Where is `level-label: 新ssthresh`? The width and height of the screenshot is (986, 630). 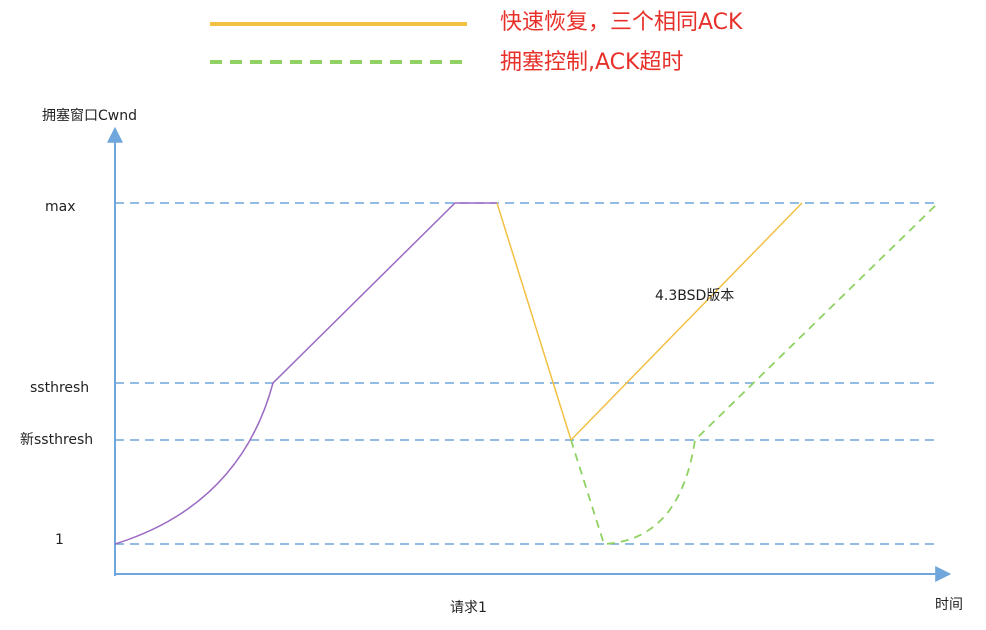 level-label: 新ssthresh is located at coordinates (56, 440).